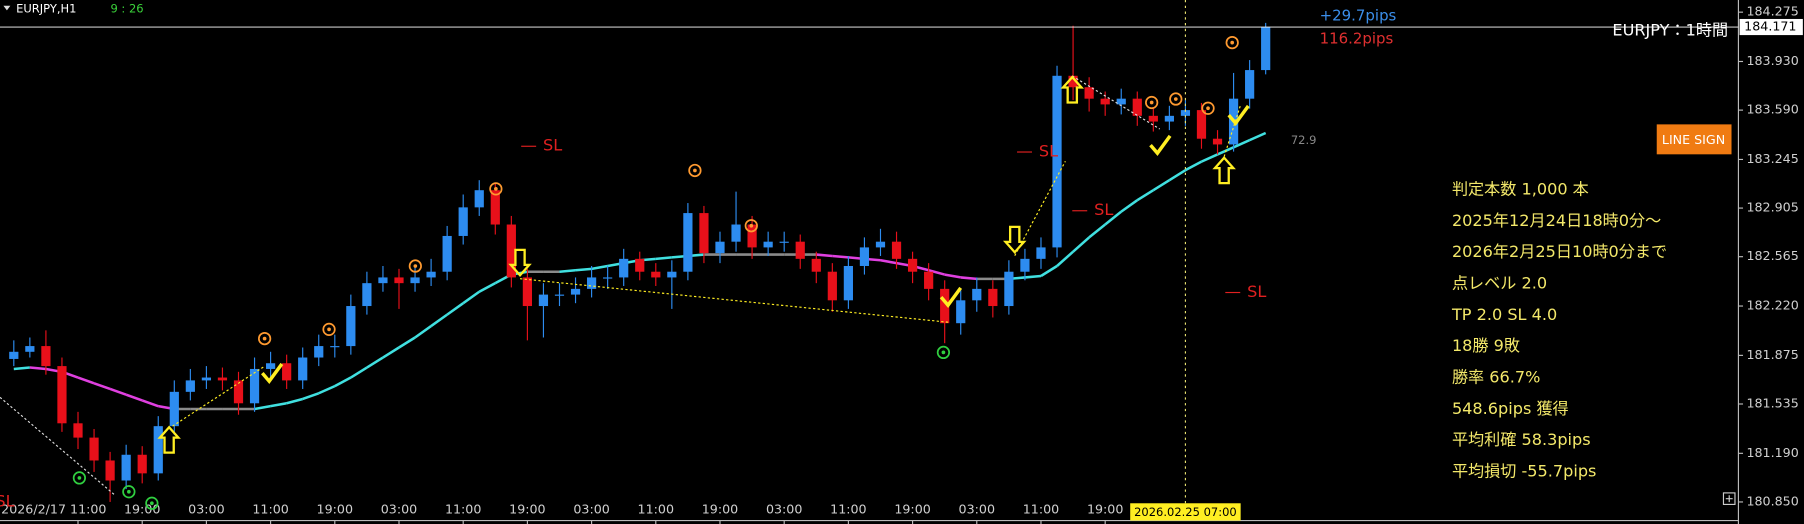 The height and width of the screenshot is (524, 1804). What do you see at coordinates (912, 509) in the screenshot?
I see `x-tick-label: 19:00` at bounding box center [912, 509].